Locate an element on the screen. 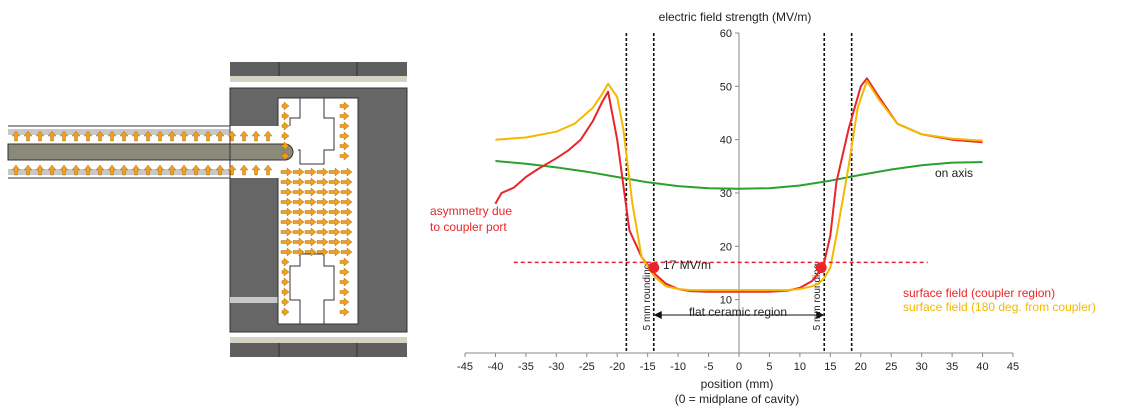 Image resolution: width=1124 pixels, height=415 pixels. x-tick-label: -20 is located at coordinates (617, 367).